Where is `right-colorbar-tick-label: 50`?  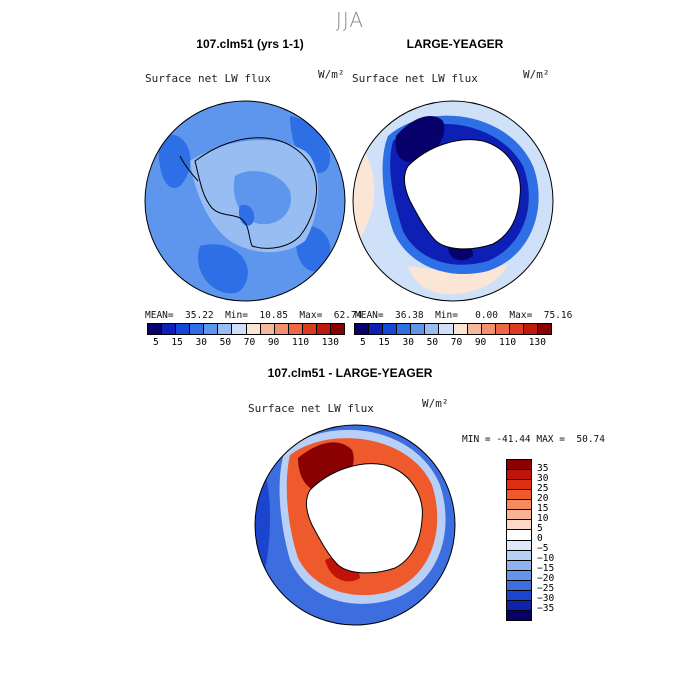
right-colorbar-tick-label: 50 is located at coordinates (432, 342).